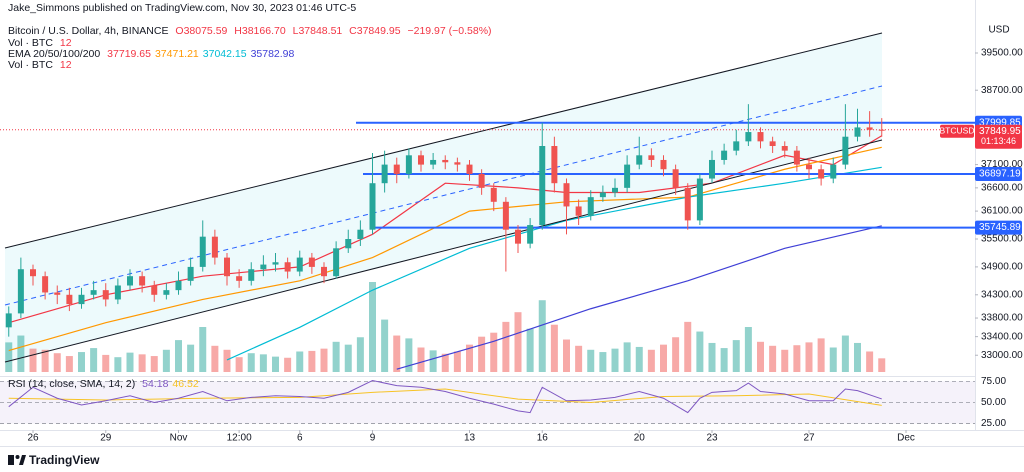 The width and height of the screenshot is (1024, 472). I want to click on ema-value: 35782.98, so click(273, 54).